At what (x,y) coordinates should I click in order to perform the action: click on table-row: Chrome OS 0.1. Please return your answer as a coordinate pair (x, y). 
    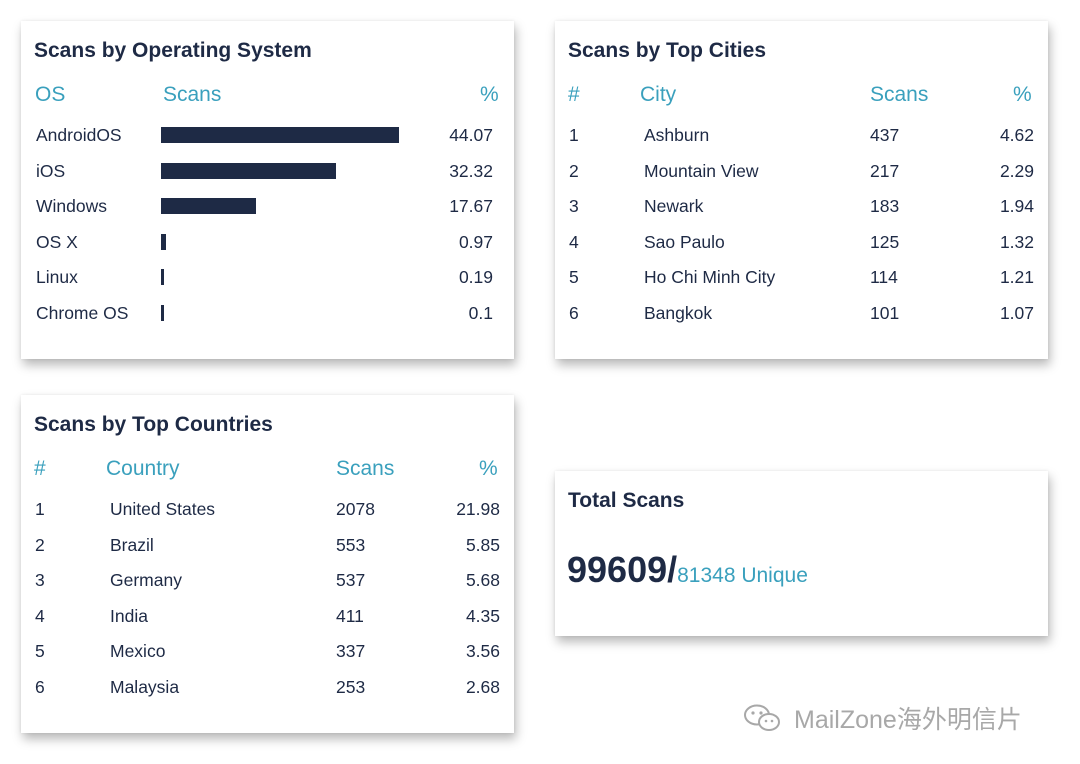
    Looking at the image, I should click on (267, 313).